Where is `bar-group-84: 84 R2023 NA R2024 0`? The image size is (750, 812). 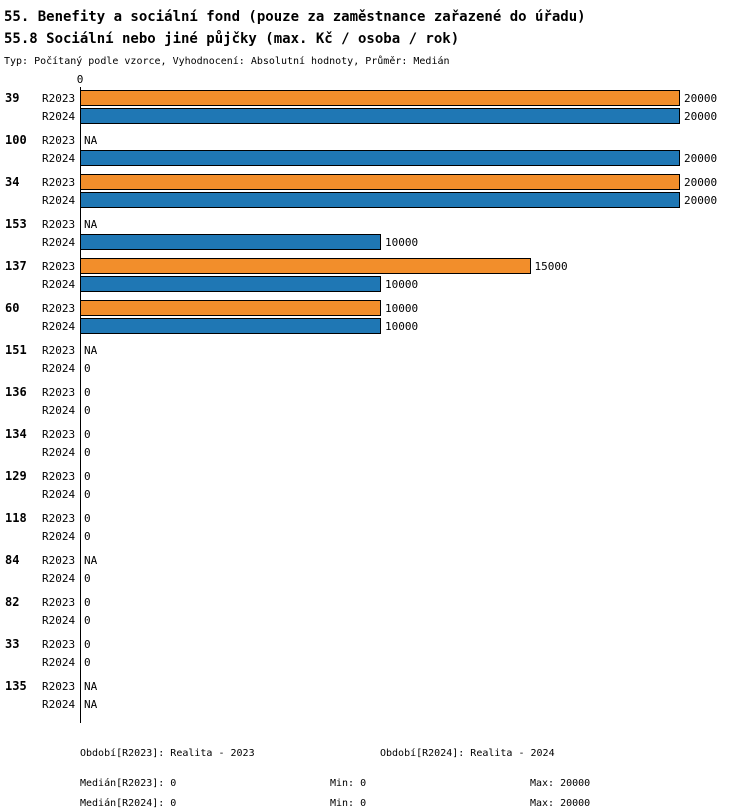
bar-group-84: 84 R2023 NA R2024 0 is located at coordinates (375, 569).